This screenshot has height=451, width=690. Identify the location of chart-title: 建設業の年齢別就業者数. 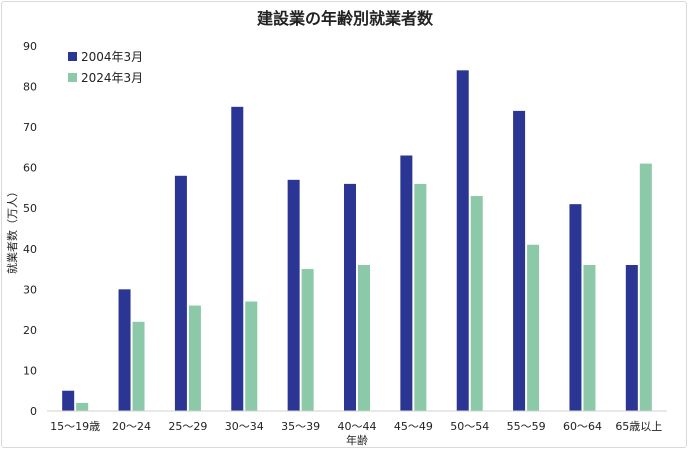
(345, 18).